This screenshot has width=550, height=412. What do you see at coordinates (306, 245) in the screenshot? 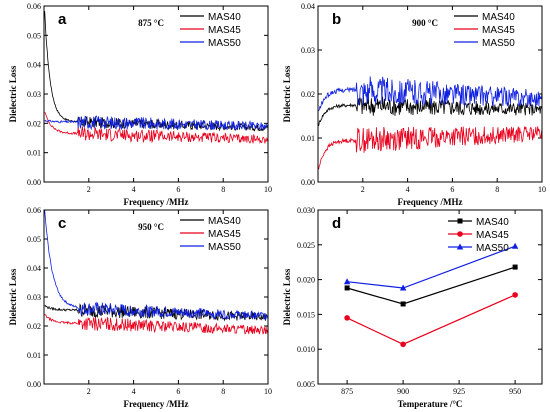
I see `ytick-label-d: 0.025` at bounding box center [306, 245].